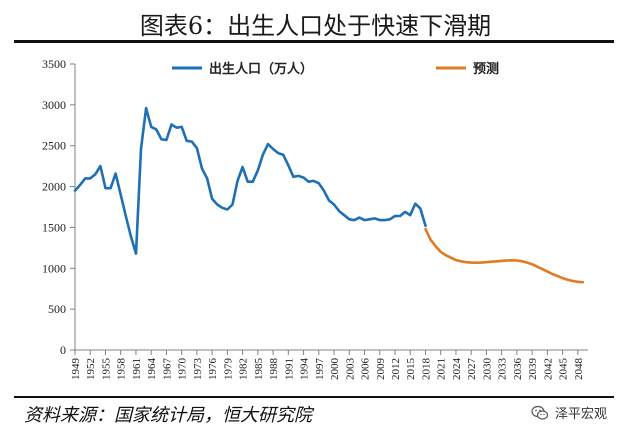 The height and width of the screenshot is (436, 631). Describe the element at coordinates (122, 369) in the screenshot. I see `x-tick-label: 1958` at that location.